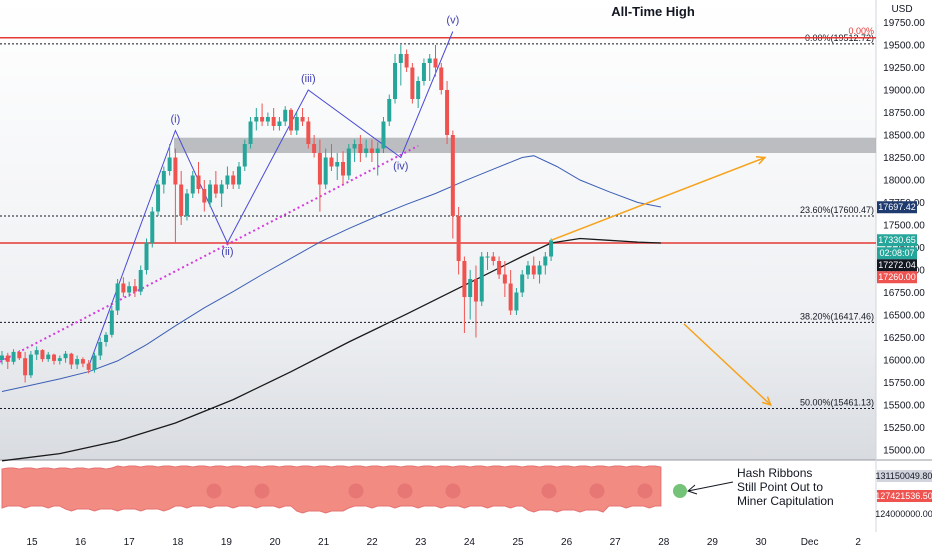 The image size is (932, 555). I want to click on buy-signal-dot, so click(680, 491).